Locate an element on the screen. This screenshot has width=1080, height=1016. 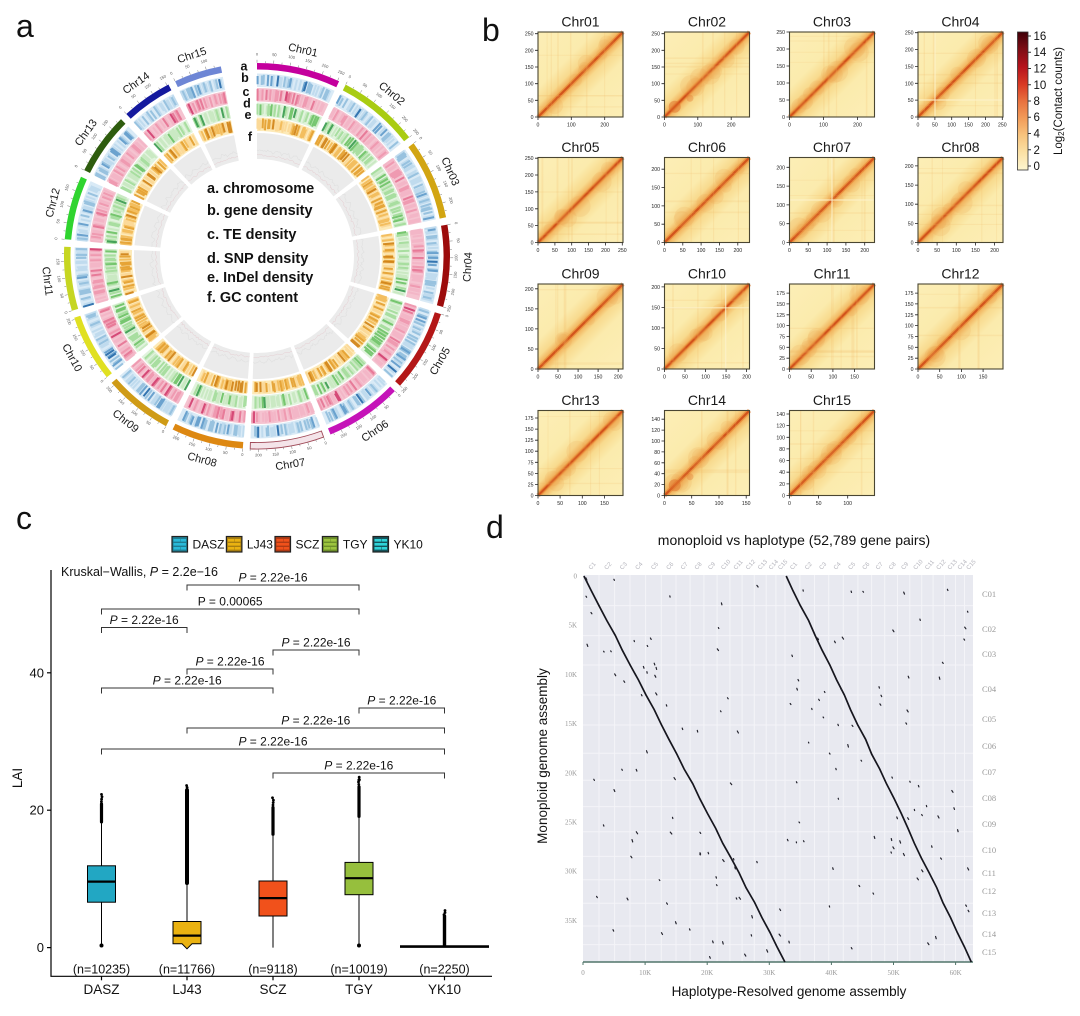
svg-text: C15 is located at coordinates (989, 952).